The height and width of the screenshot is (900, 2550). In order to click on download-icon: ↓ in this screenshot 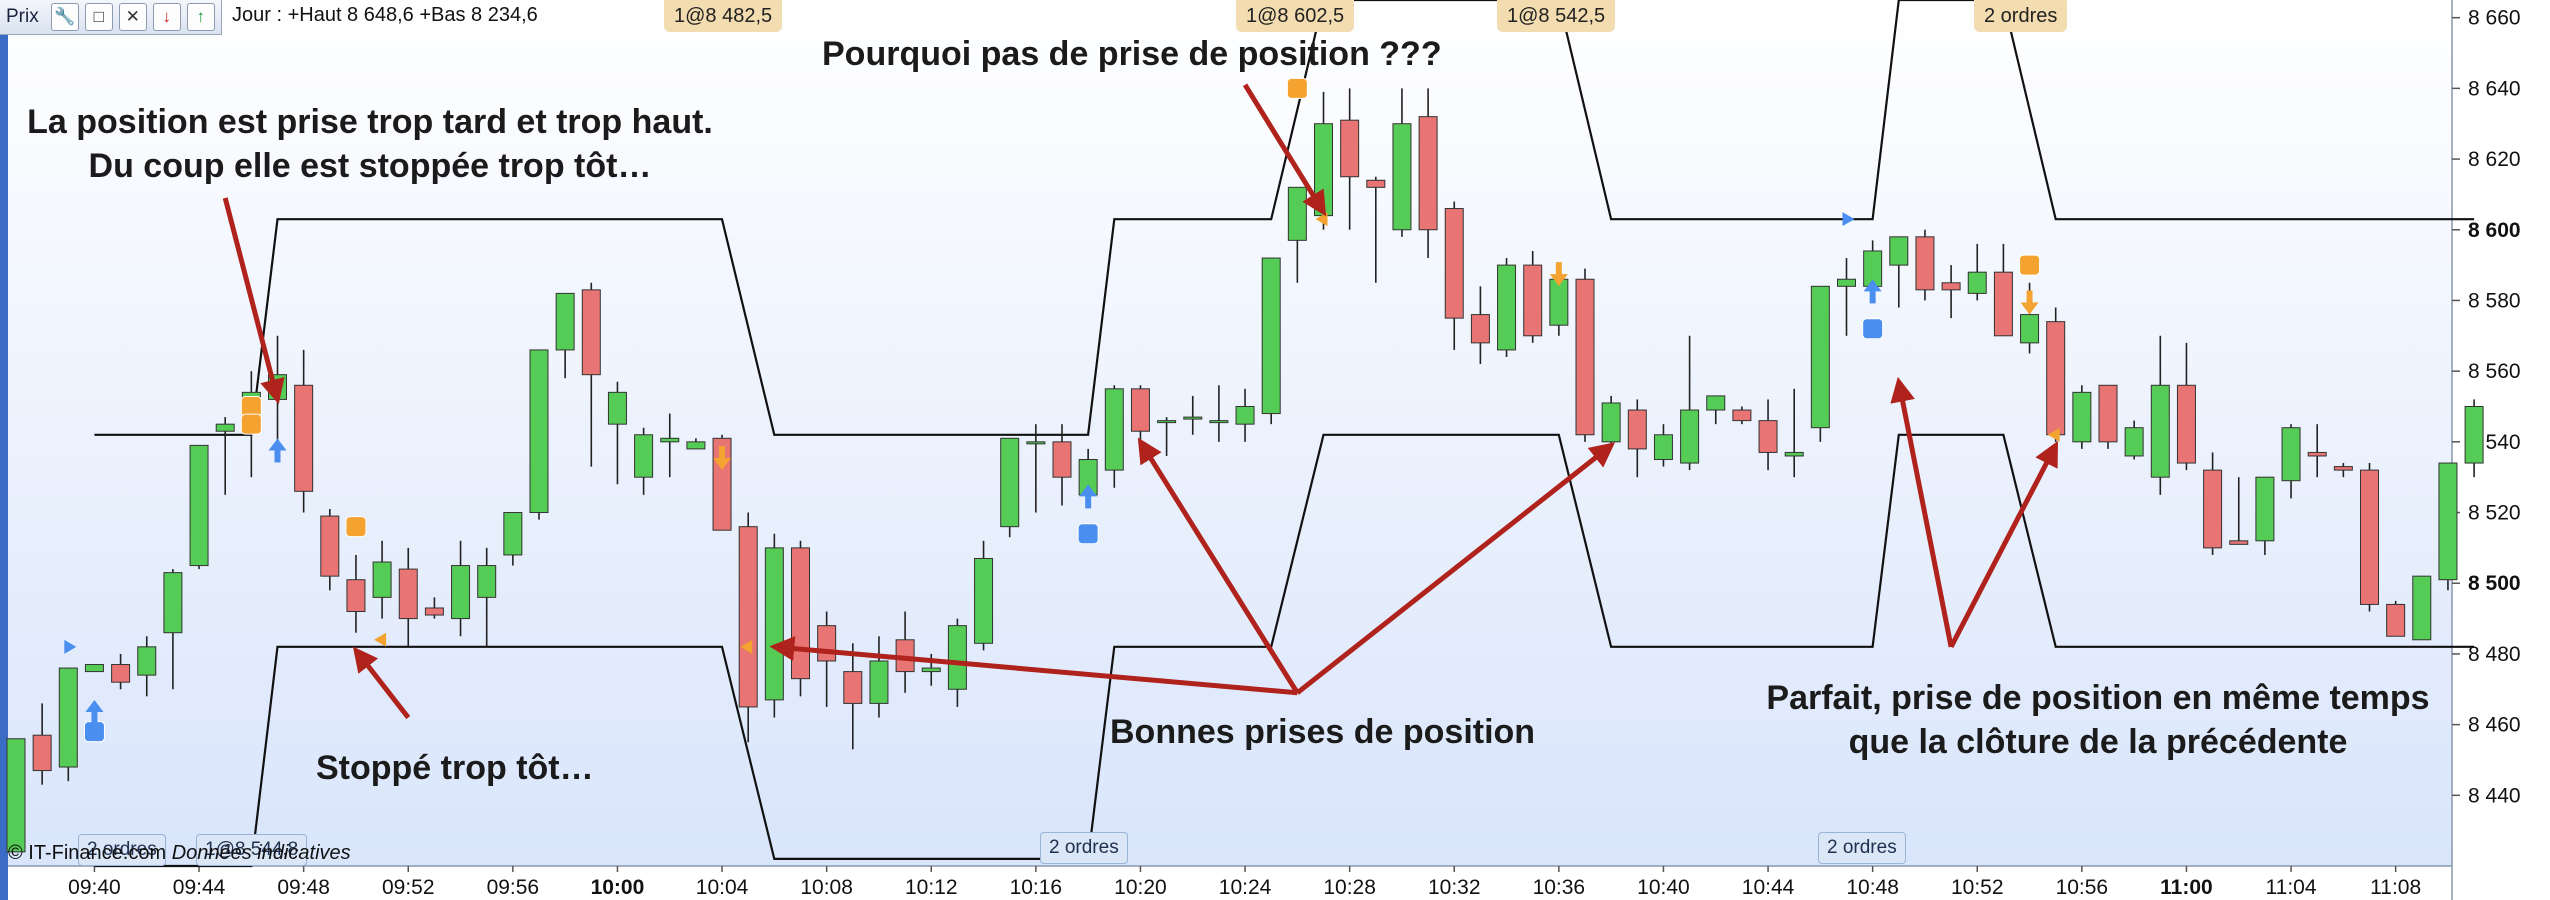, I will do `click(166, 17)`.